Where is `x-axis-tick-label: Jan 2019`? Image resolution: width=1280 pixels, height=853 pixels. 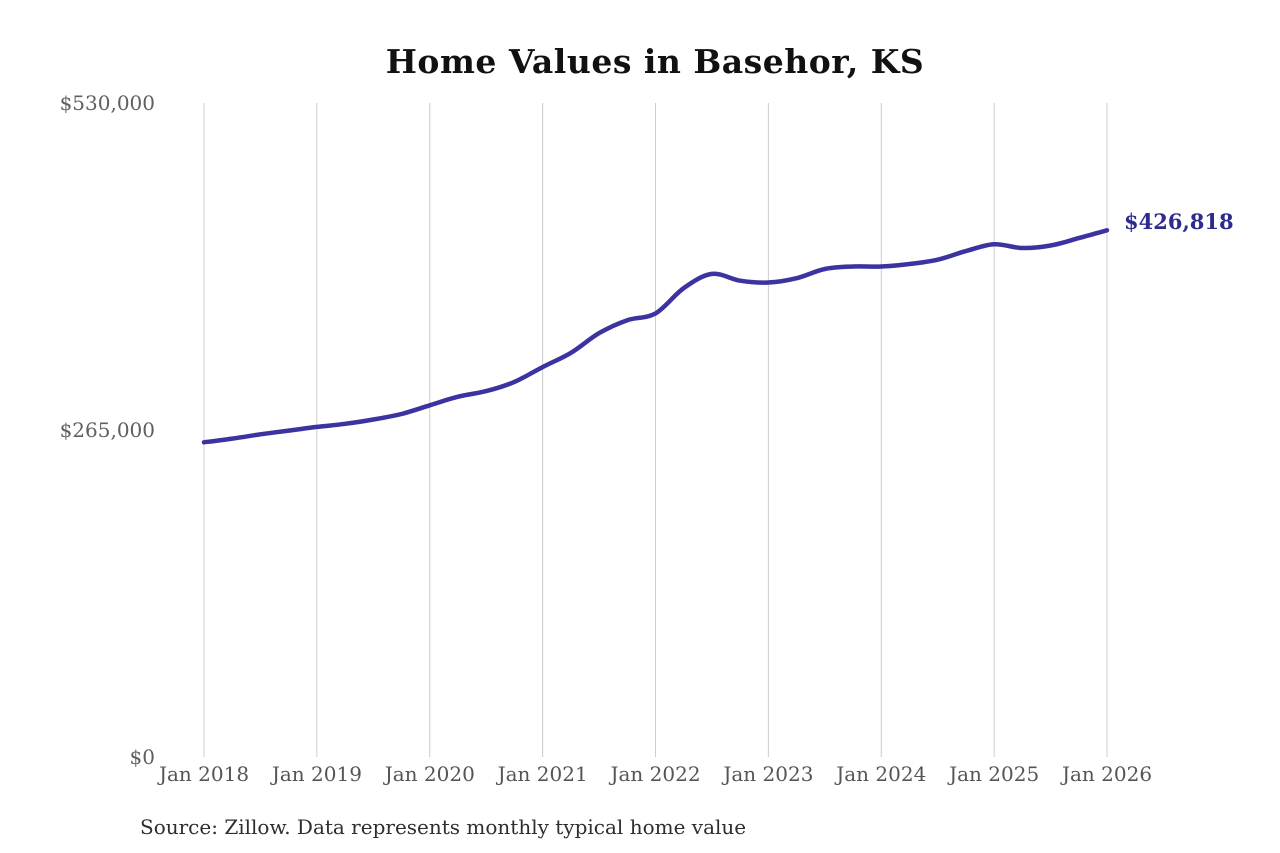
x-axis-tick-label: Jan 2019 is located at coordinates (316, 774).